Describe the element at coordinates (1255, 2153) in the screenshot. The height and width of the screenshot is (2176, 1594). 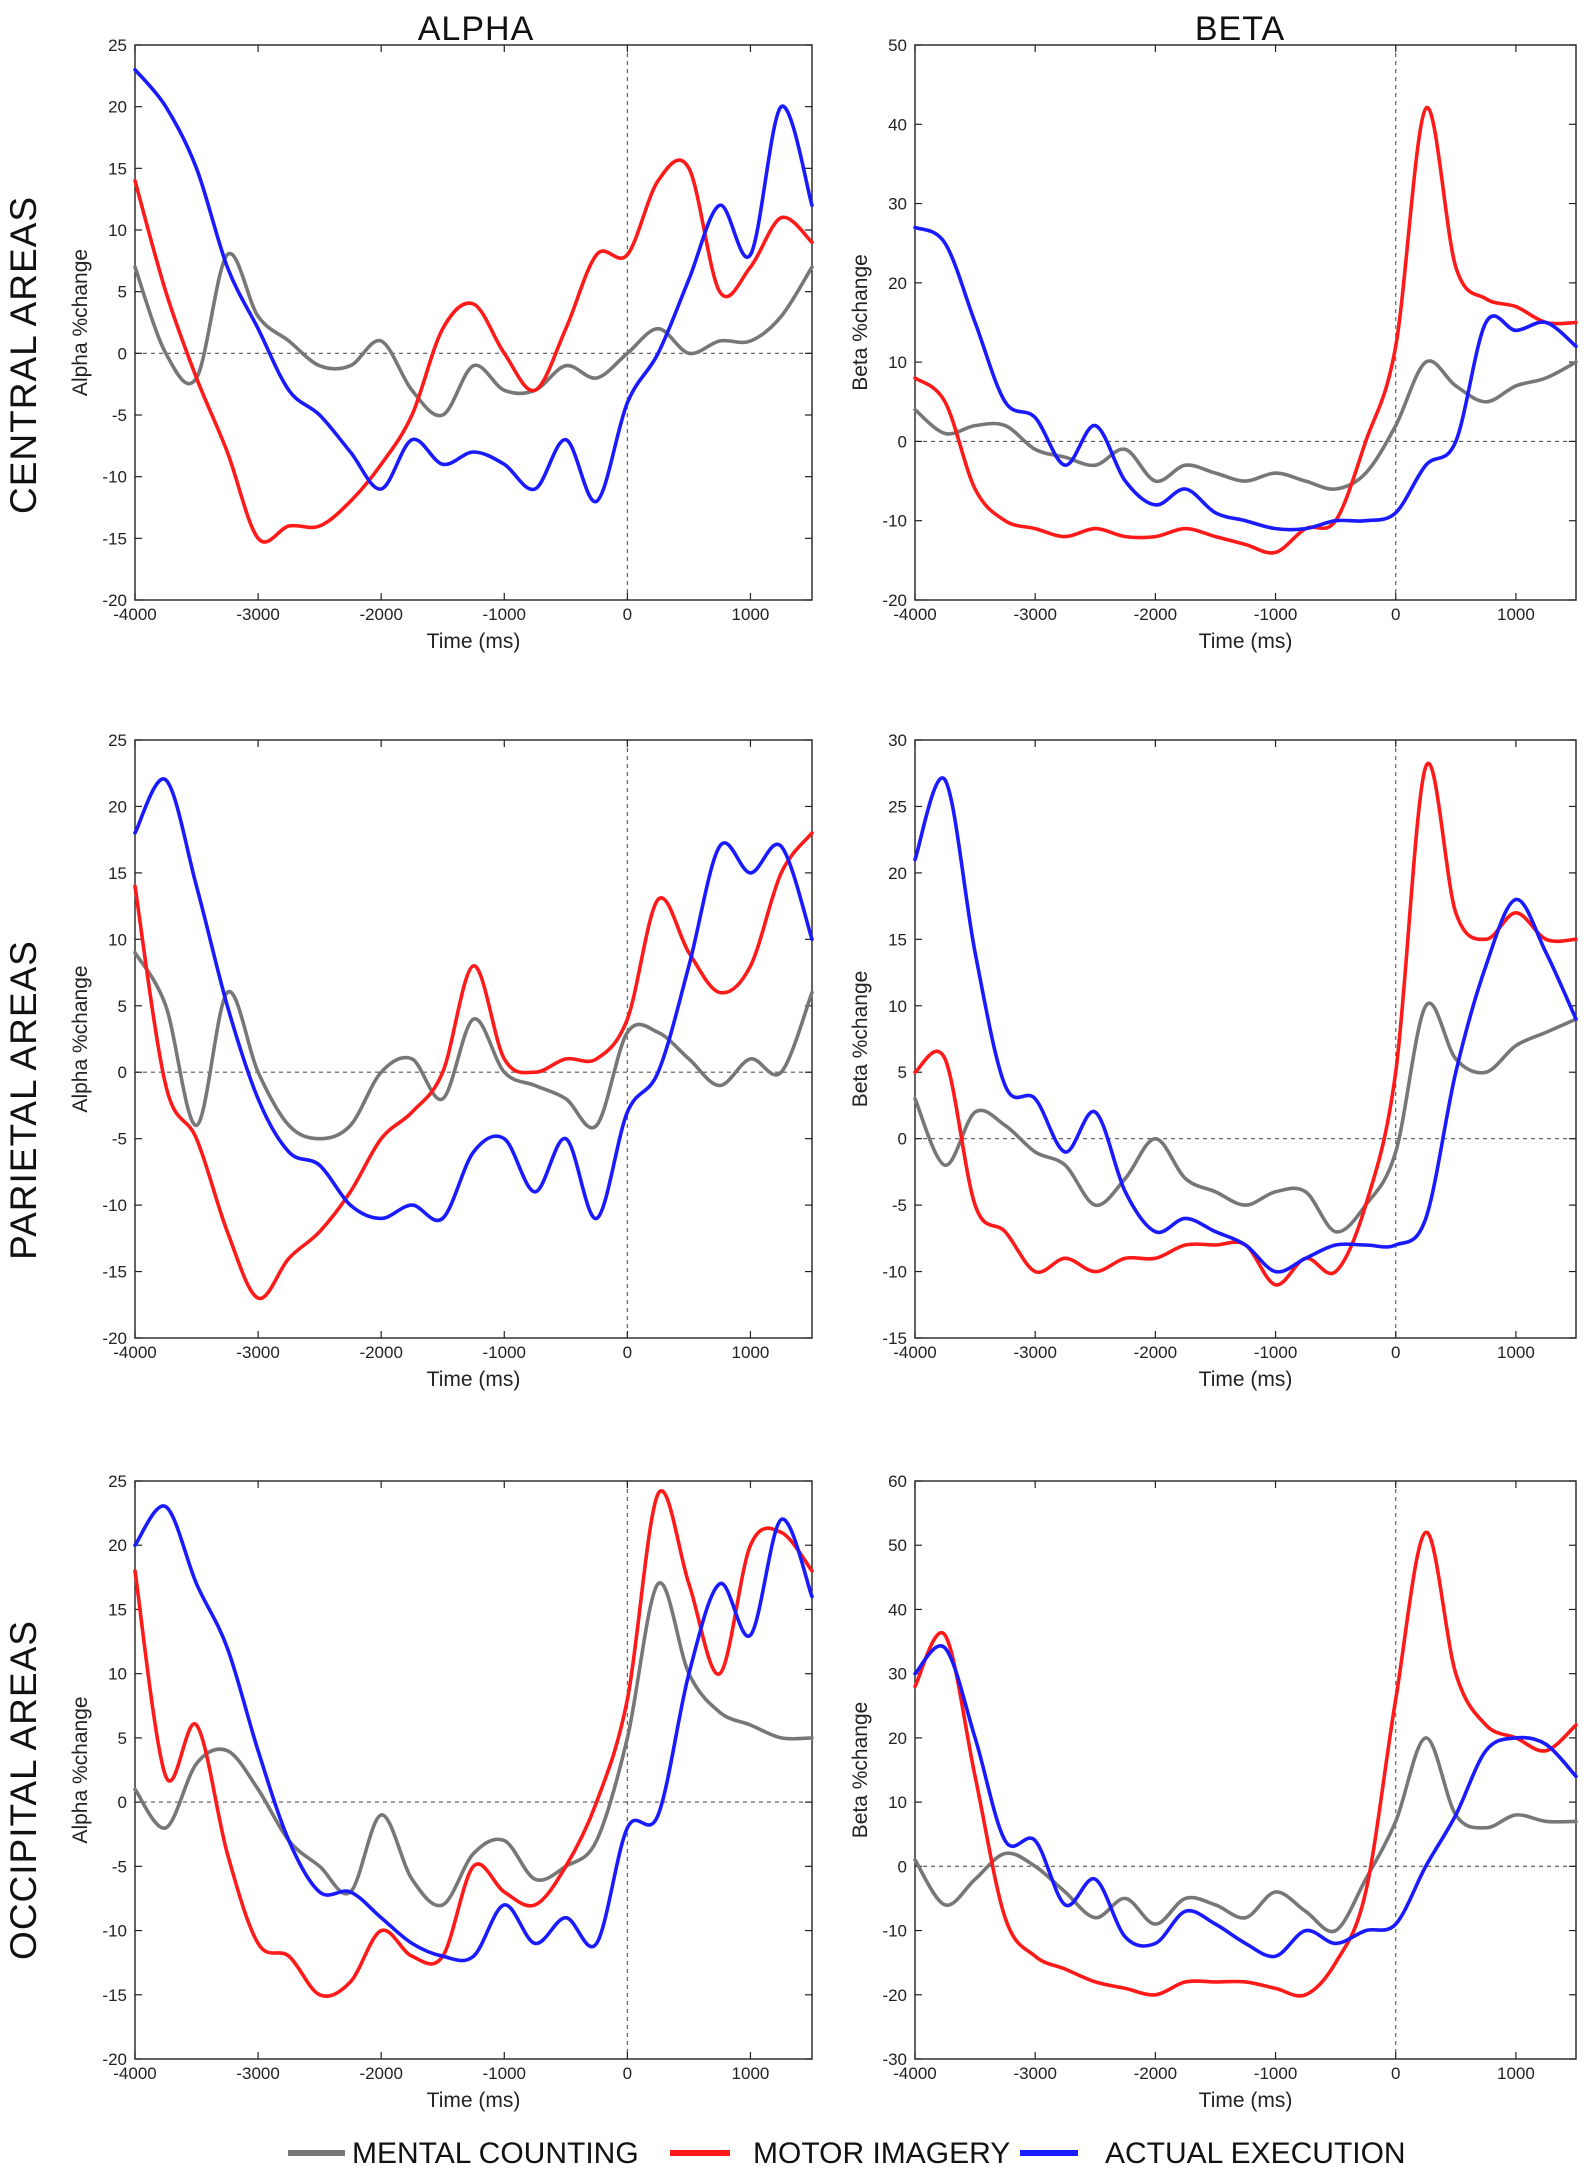
I see `legend-label-actual-execution: ACTUAL EXECUTION` at that location.